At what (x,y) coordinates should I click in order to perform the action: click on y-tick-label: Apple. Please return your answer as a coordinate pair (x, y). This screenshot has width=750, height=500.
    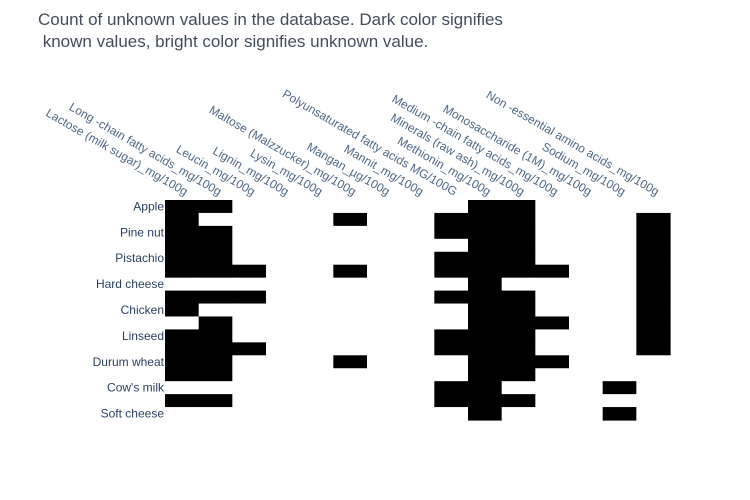
    Looking at the image, I should click on (148, 207).